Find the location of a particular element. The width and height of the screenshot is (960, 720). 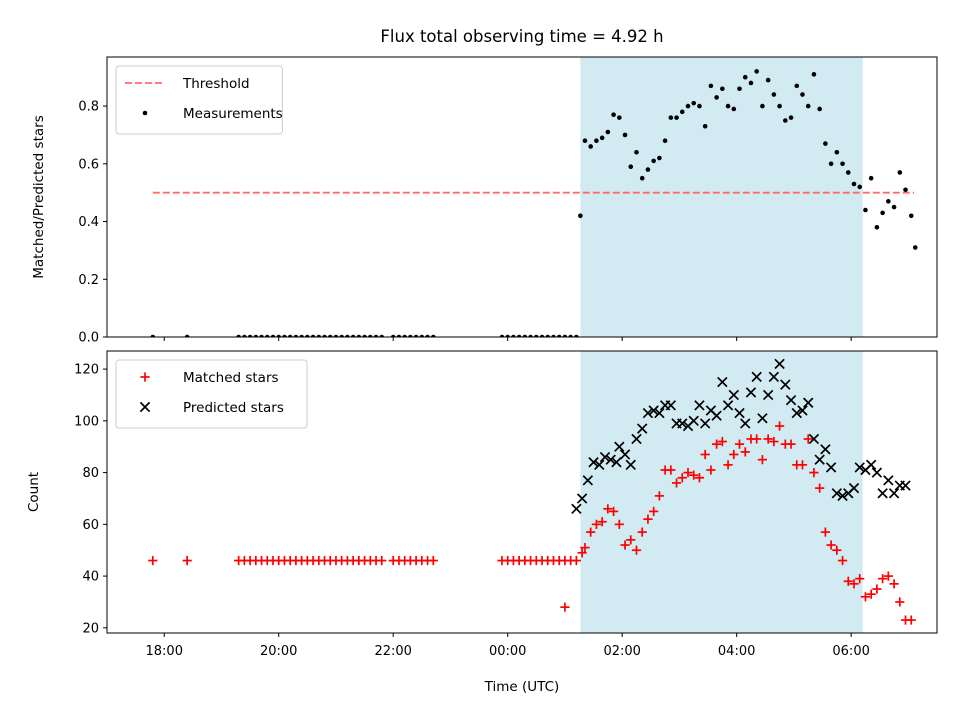

series-predicted-stars is located at coordinates (741, 436).